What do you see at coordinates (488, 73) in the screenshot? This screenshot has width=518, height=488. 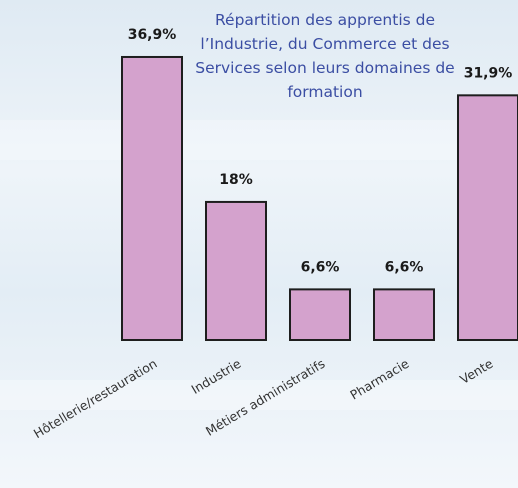 I see `value-label: 31,9%` at bounding box center [488, 73].